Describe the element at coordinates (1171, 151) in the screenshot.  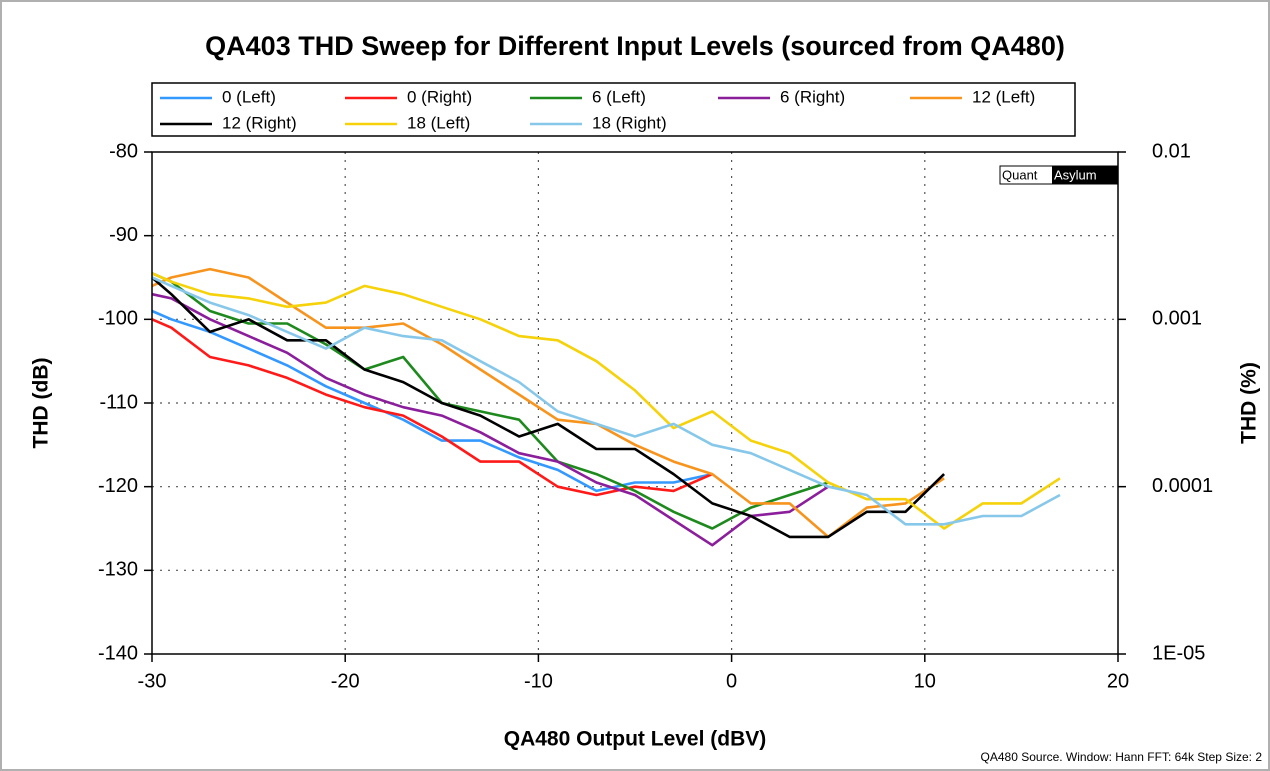
I see `y2-tick-label: 0.01` at that location.